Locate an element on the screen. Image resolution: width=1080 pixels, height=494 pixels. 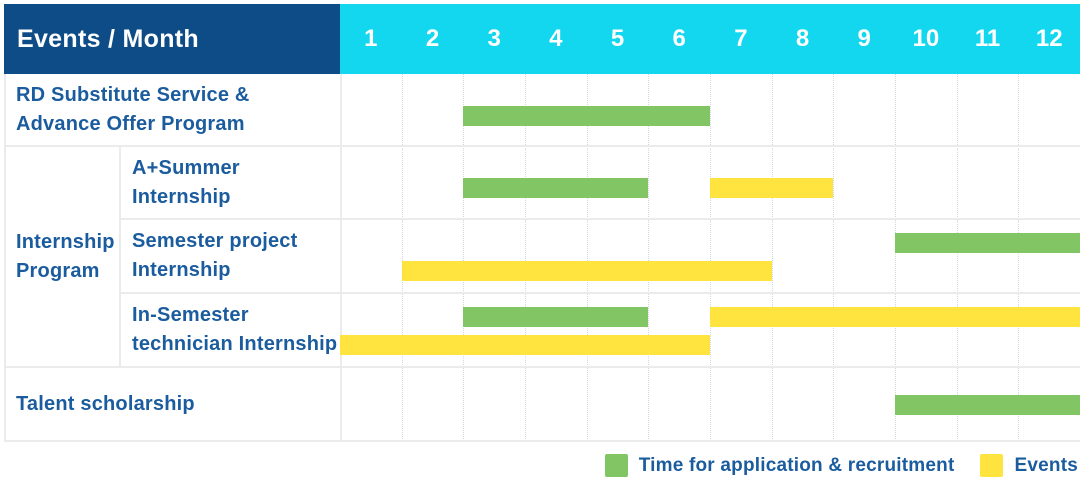
month-header-9: 9 is located at coordinates (864, 38).